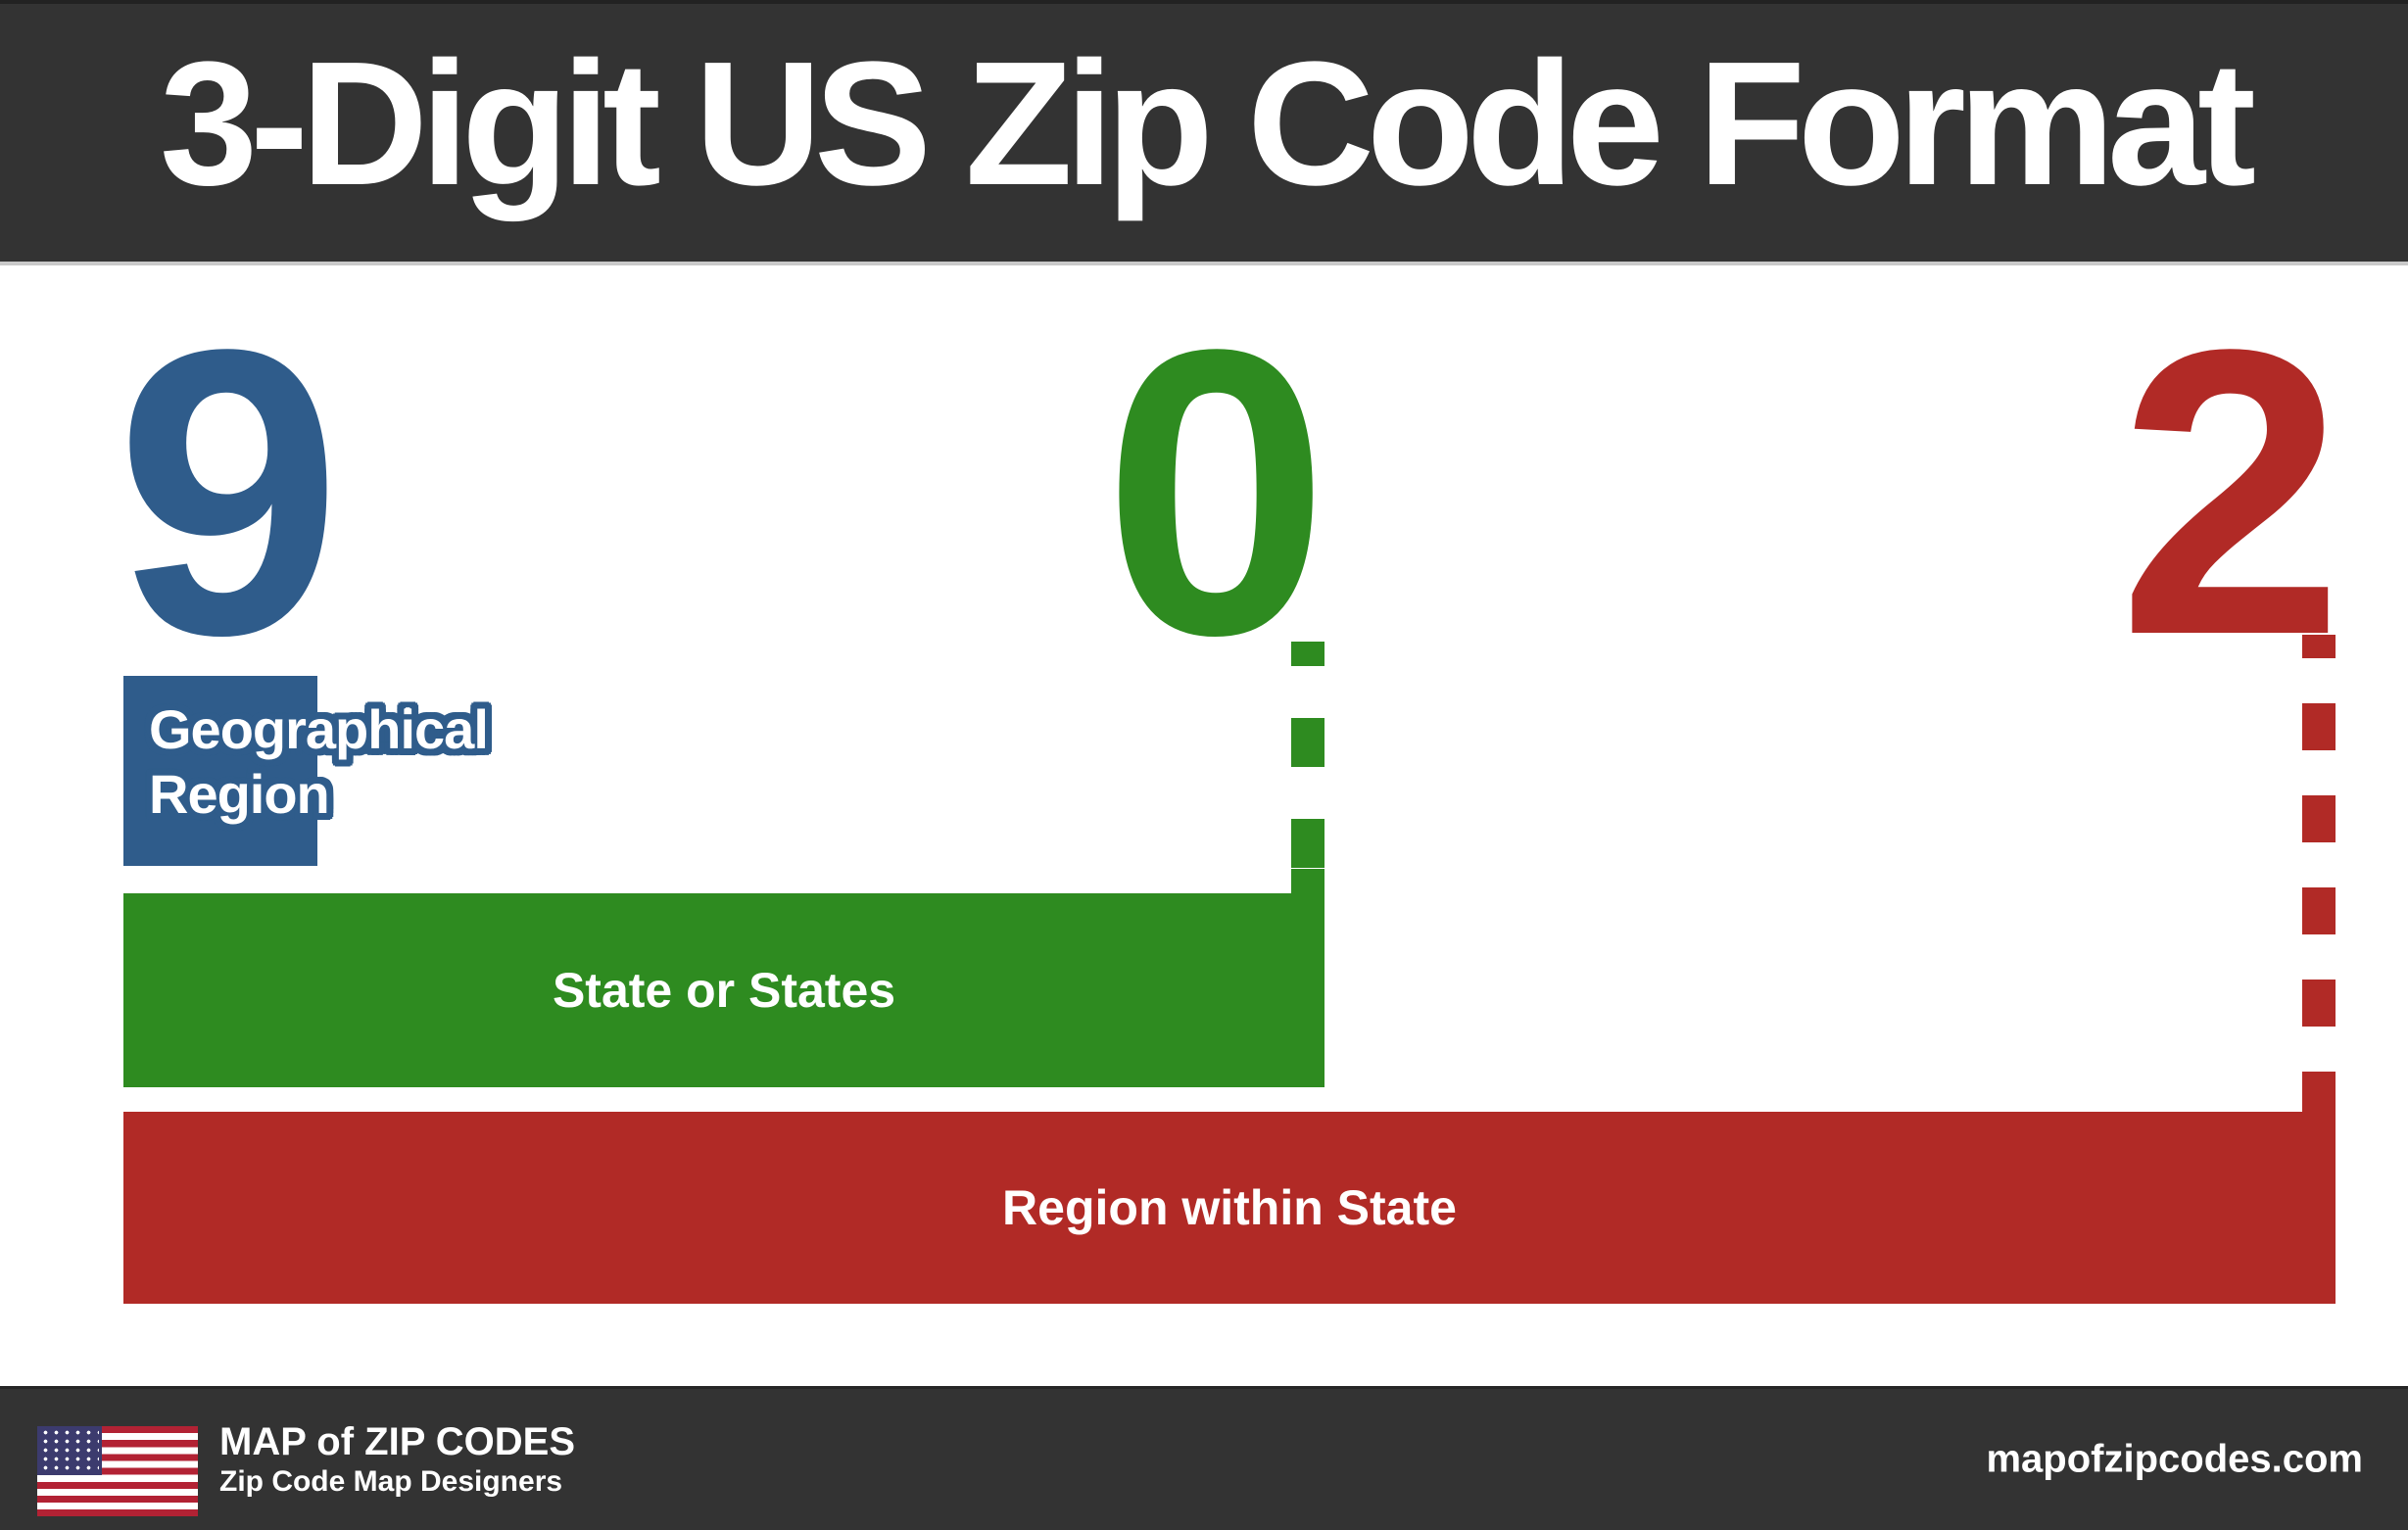 The width and height of the screenshot is (2408, 1530). Describe the element at coordinates (397, 1441) in the screenshot. I see `brand-name: MAP of ZIP CODES` at that location.